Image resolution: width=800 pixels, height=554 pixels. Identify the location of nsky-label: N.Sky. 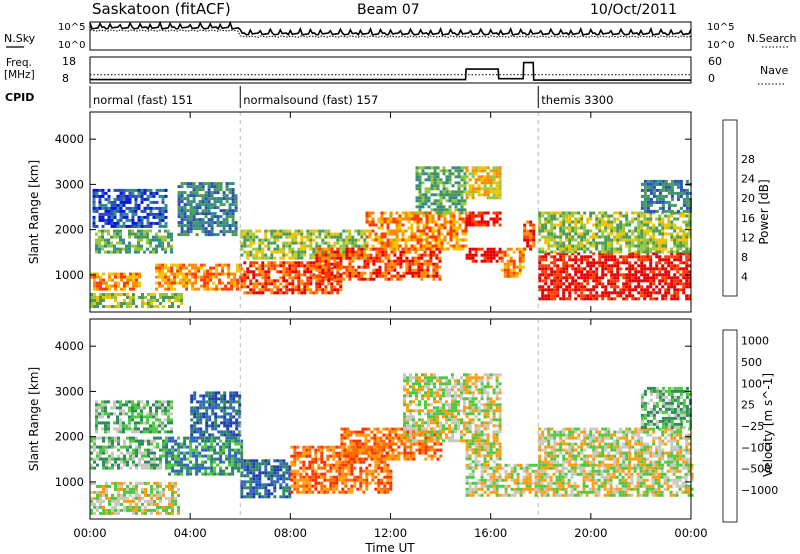
(20, 38).